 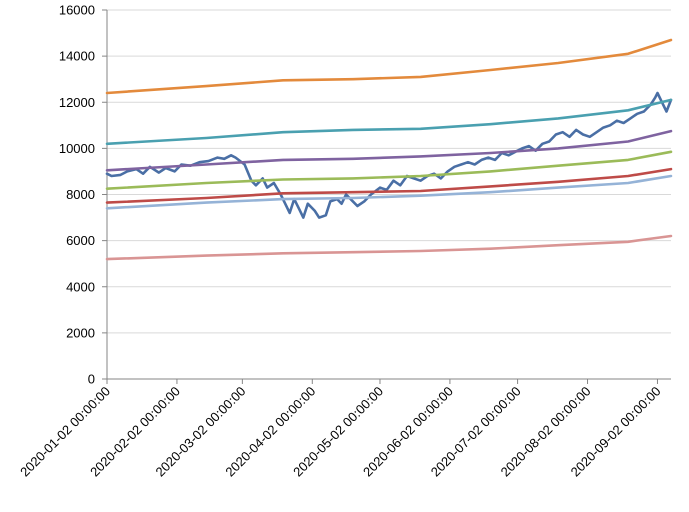 I want to click on y-tick-labels: 0 2000 4000 6000 8000 10000 12000 14000 16000, so click(x=77, y=195).